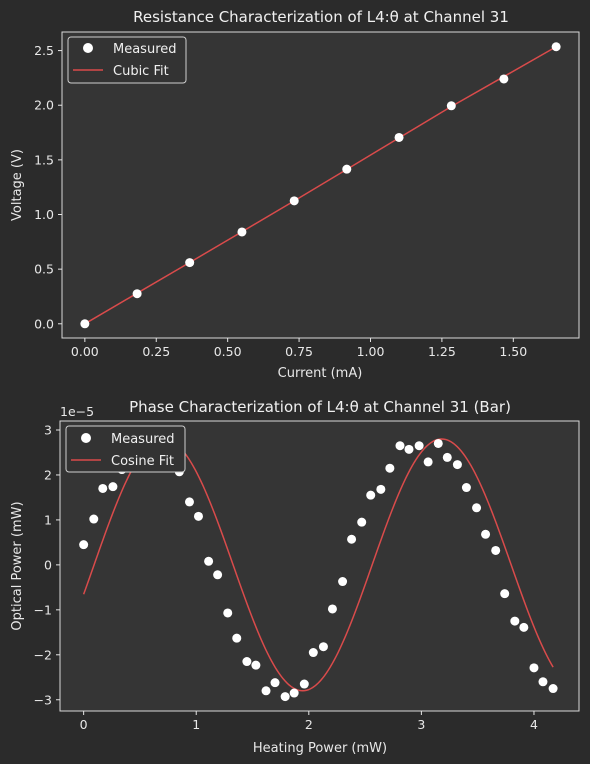 The width and height of the screenshot is (590, 764). Describe the element at coordinates (43, 699) in the screenshot. I see `y-tick-label: −3` at that location.